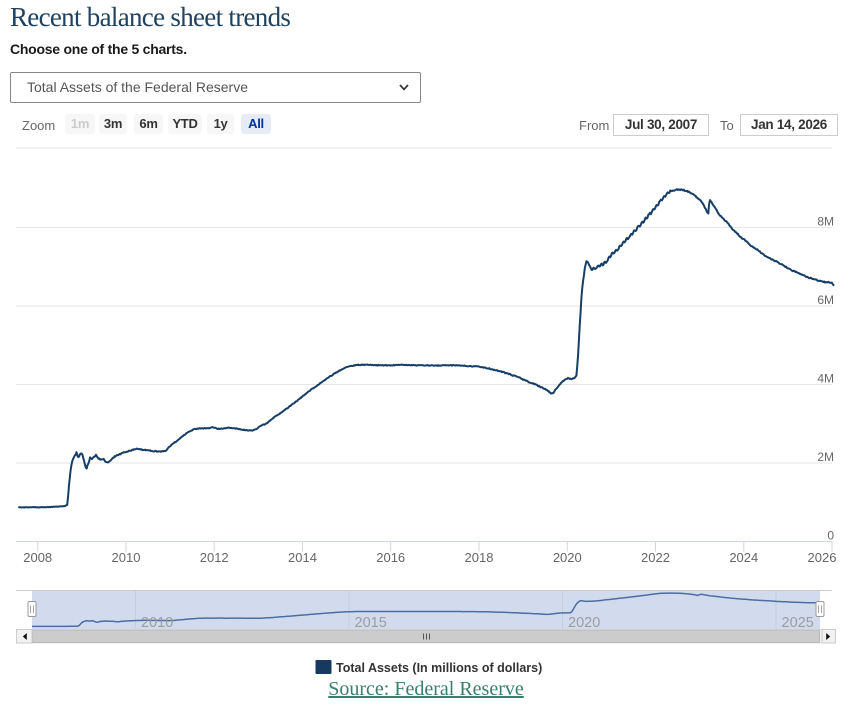 The image size is (853, 707). Describe the element at coordinates (743, 557) in the screenshot. I see `svg-text: 2024` at that location.